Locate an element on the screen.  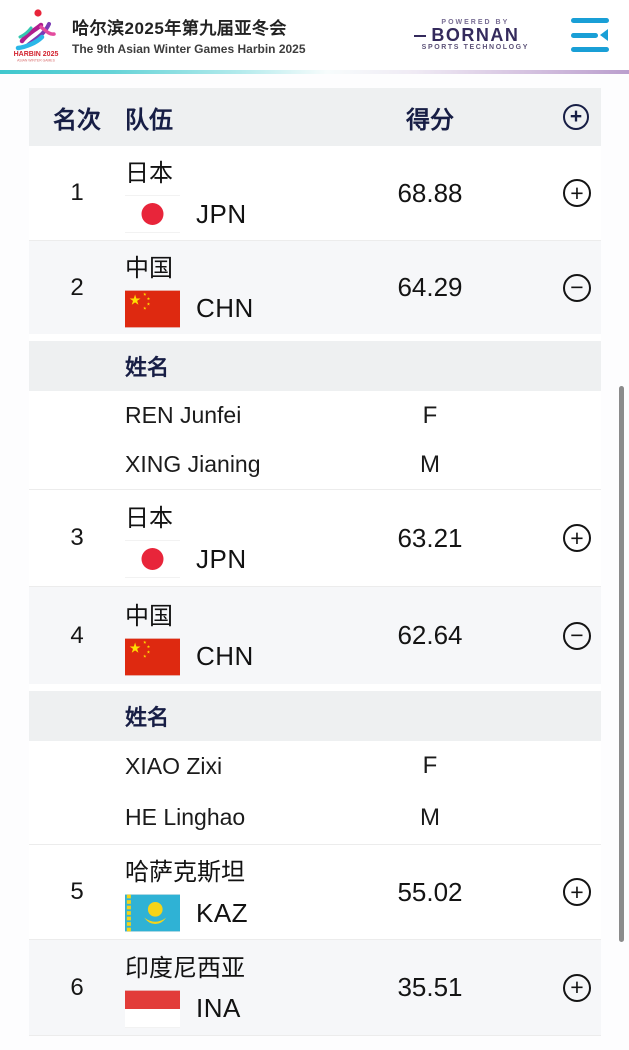
rank-value: 1 is located at coordinates (77, 192).